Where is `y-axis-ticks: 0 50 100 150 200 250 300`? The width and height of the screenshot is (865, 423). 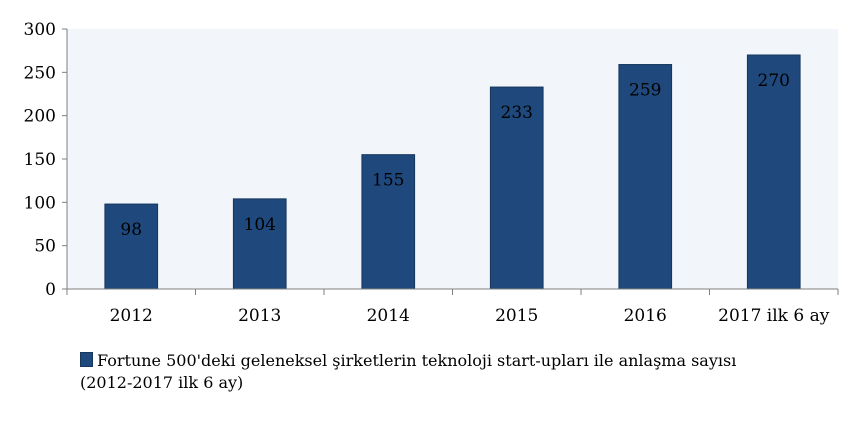
y-axis-ticks: 0 50 100 150 200 250 300 is located at coordinates (45, 160).